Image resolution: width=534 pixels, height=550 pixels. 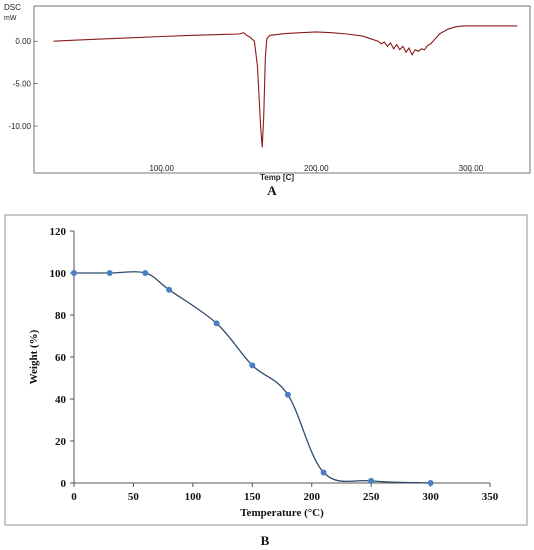 I want to click on tga-x-tick-label: 250, so click(x=371, y=497).